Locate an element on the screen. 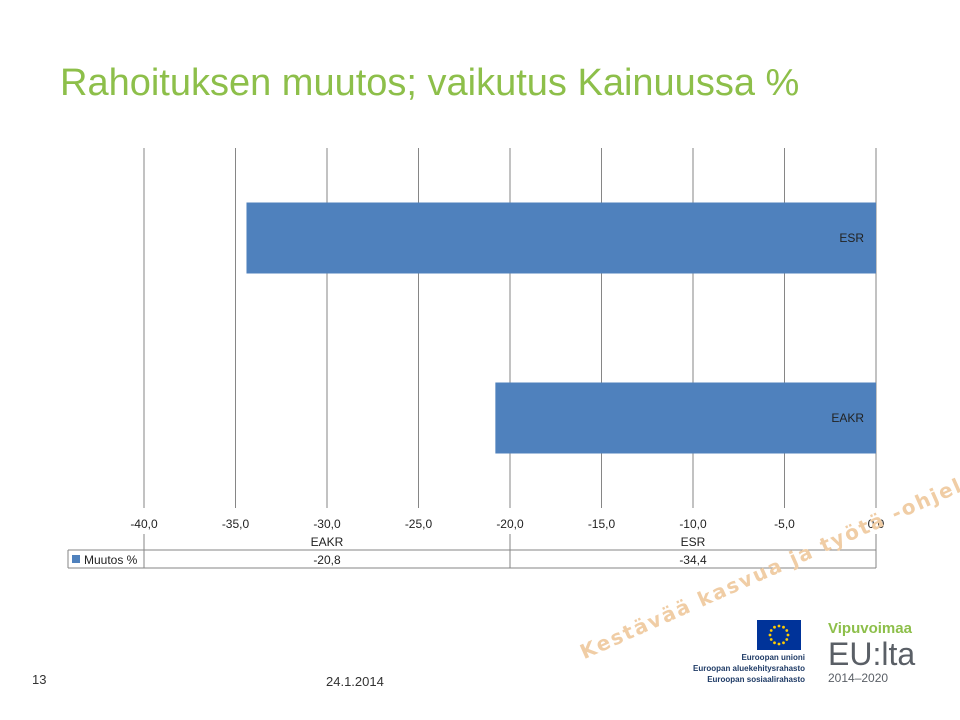  table-column-header: EAKR is located at coordinates (327, 542).